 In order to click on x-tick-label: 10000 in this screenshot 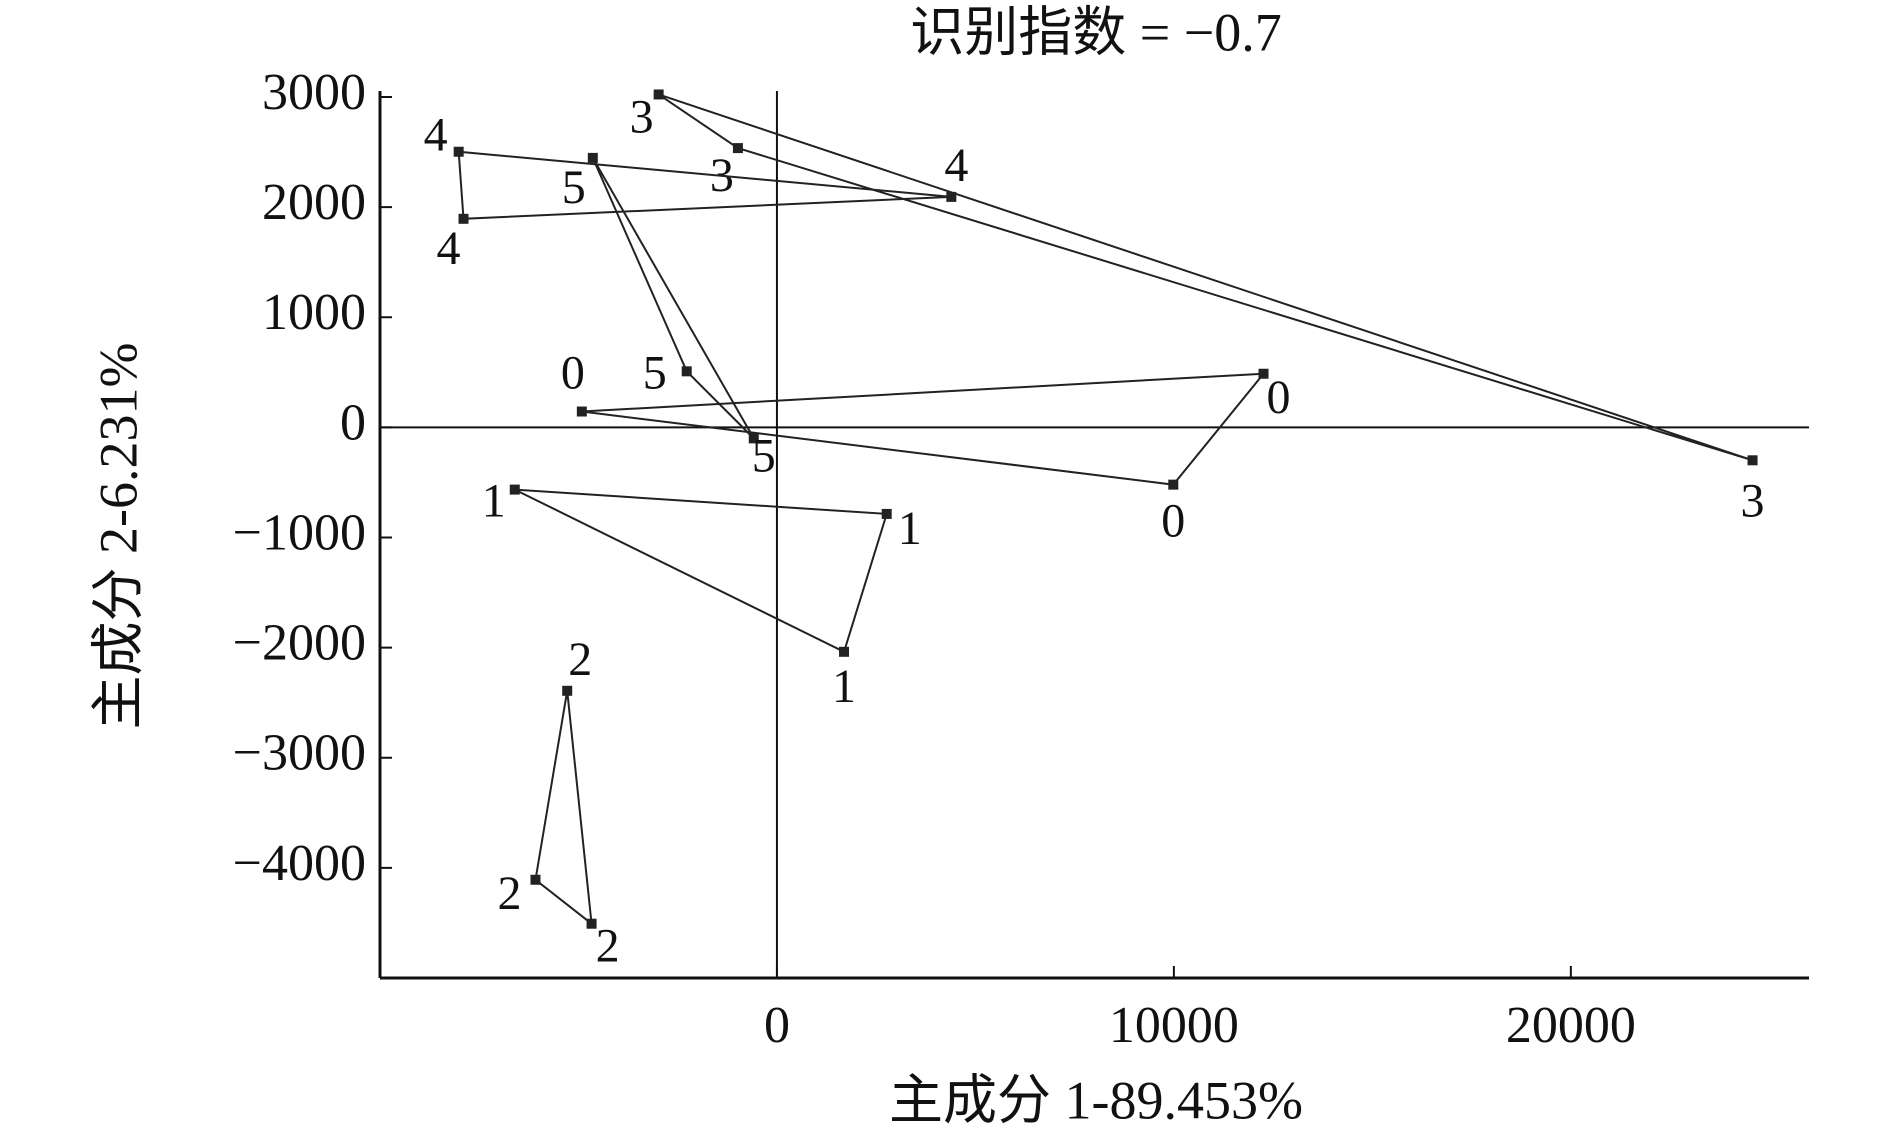, I will do `click(1174, 1025)`.